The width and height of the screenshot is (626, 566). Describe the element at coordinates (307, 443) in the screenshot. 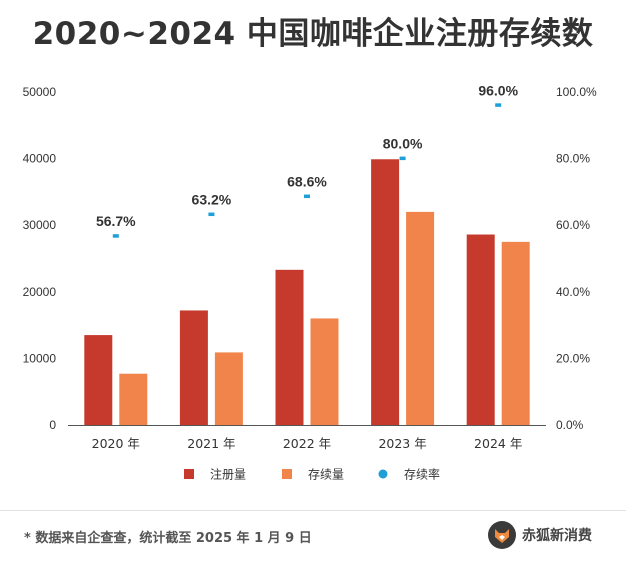

I see `x-tick-label: 2022 年` at that location.